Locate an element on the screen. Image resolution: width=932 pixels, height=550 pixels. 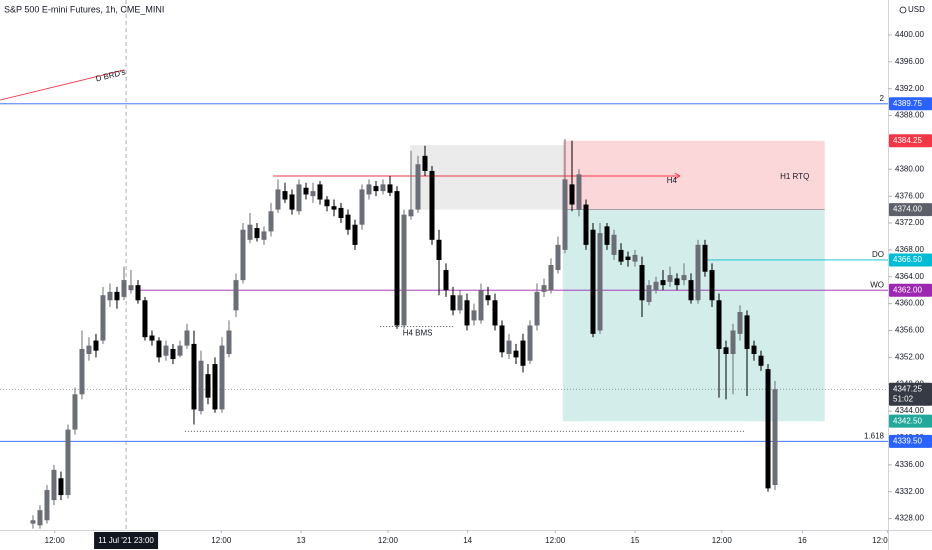
price-badge-label: 4339.50 is located at coordinates (907, 440).